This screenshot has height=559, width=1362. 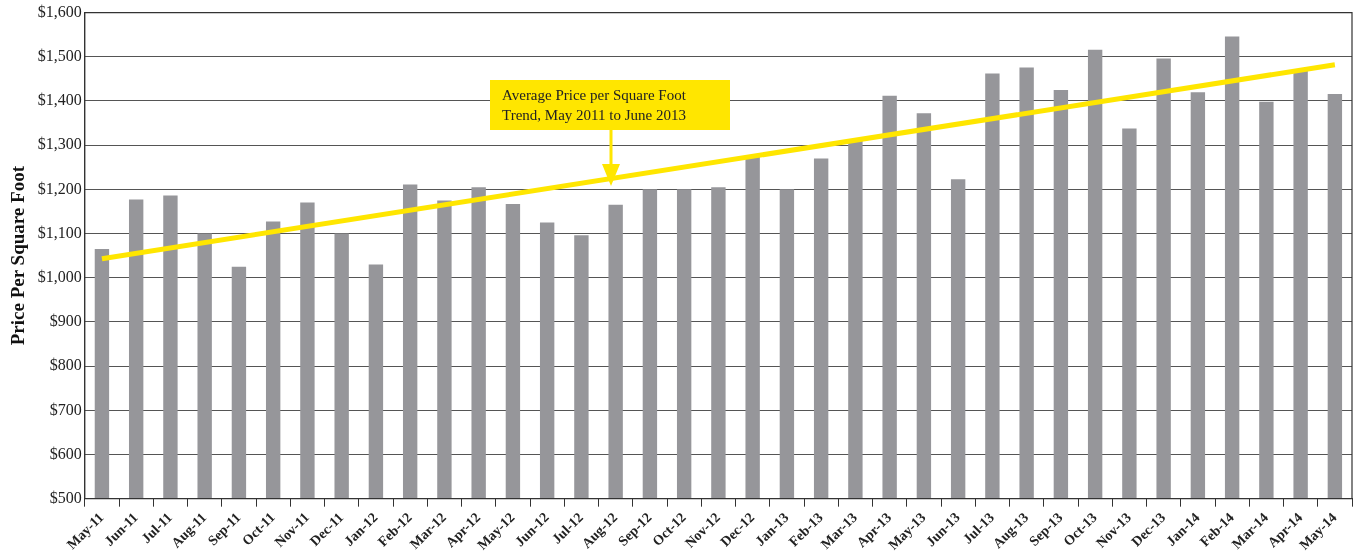 What do you see at coordinates (59, 232) in the screenshot?
I see `y-tick-label: $1,100` at bounding box center [59, 232].